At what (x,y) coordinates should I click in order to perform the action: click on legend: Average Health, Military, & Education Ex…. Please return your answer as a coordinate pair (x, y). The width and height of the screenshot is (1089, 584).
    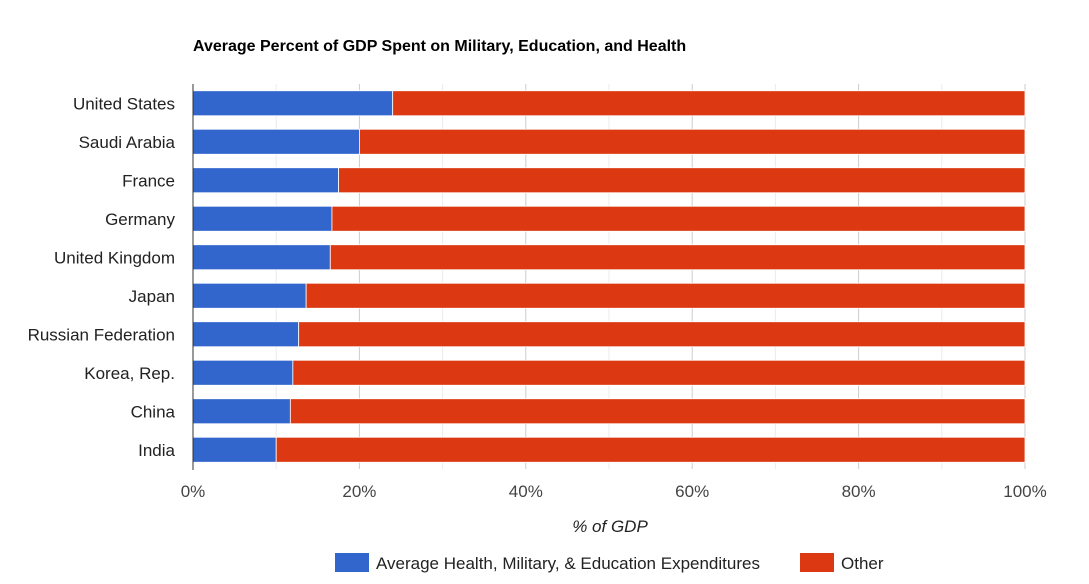
    Looking at the image, I should click on (609, 563).